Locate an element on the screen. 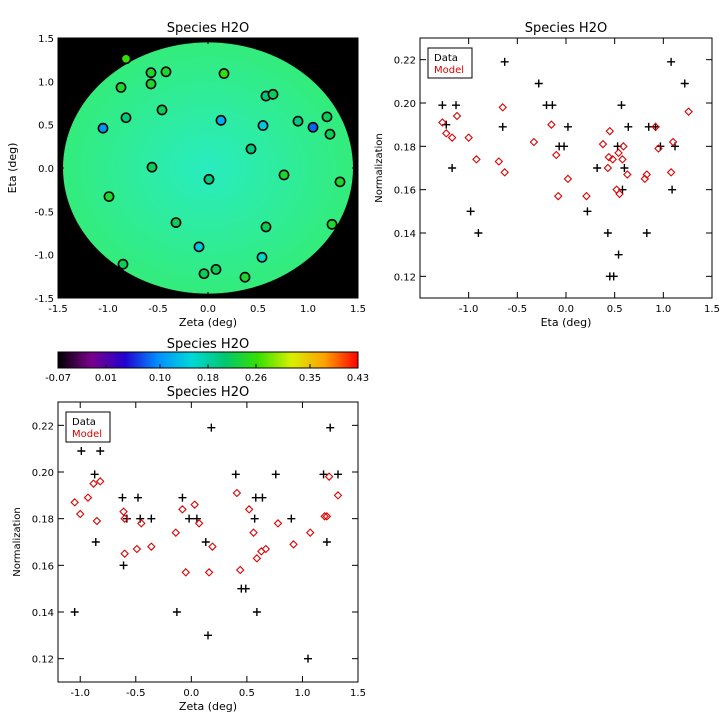 This screenshot has height=720, width=720. y-tick-label: 0.0 is located at coordinates (46, 169).